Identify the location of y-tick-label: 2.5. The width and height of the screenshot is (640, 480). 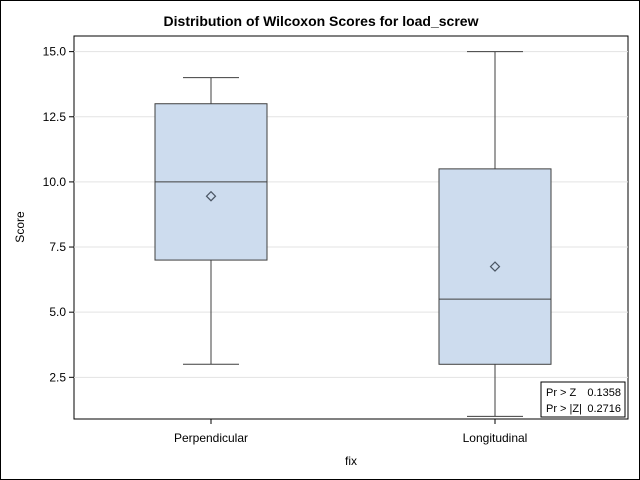
(57, 377).